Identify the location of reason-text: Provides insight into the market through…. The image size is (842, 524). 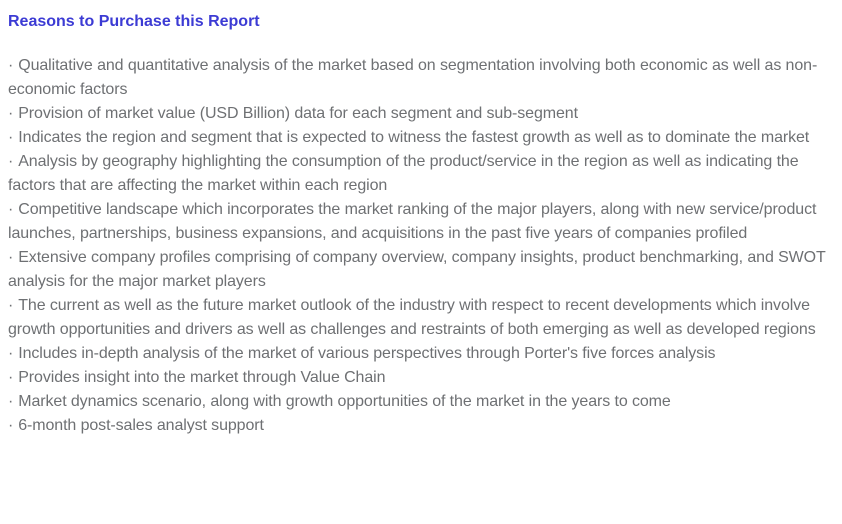
(202, 377).